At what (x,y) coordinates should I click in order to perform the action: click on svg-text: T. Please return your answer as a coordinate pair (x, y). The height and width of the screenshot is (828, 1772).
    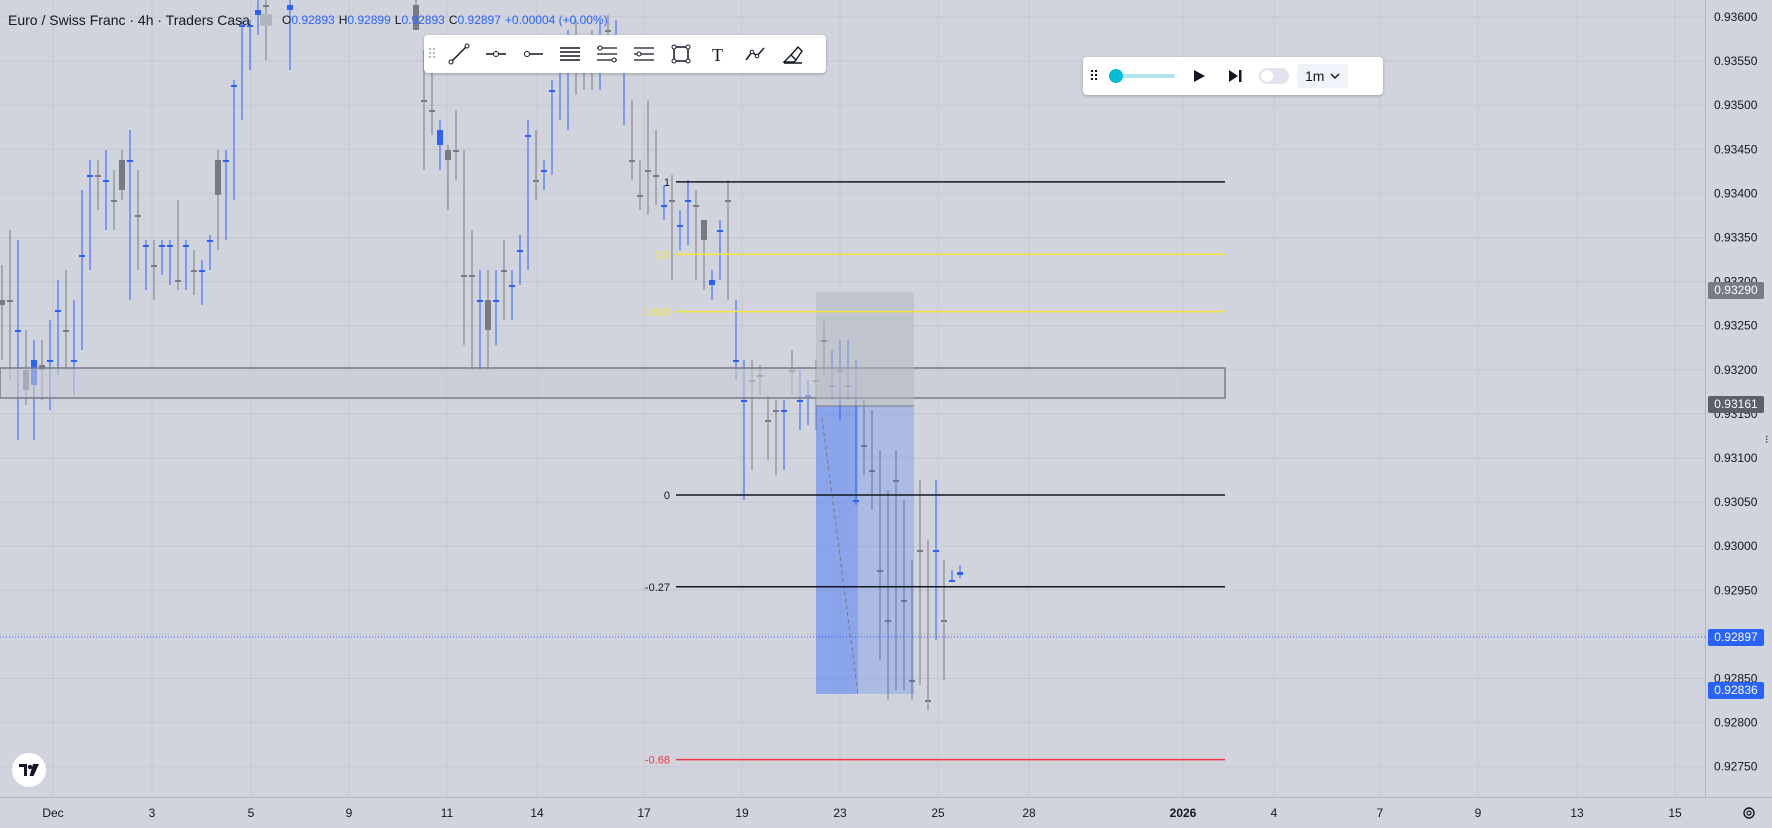
    Looking at the image, I should click on (717, 55).